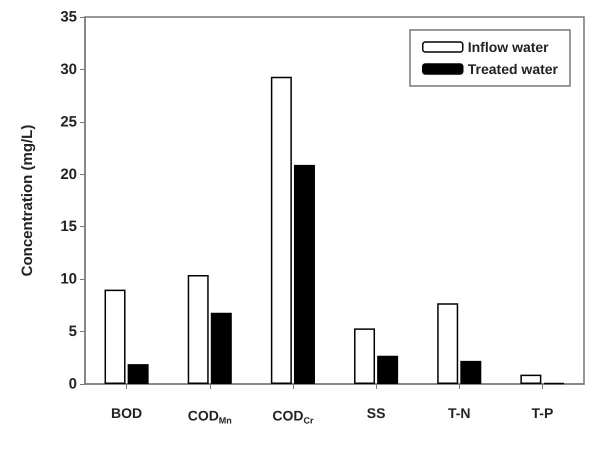 The height and width of the screenshot is (454, 590). Describe the element at coordinates (459, 413) in the screenshot. I see `x-tick-label: T-N` at that location.